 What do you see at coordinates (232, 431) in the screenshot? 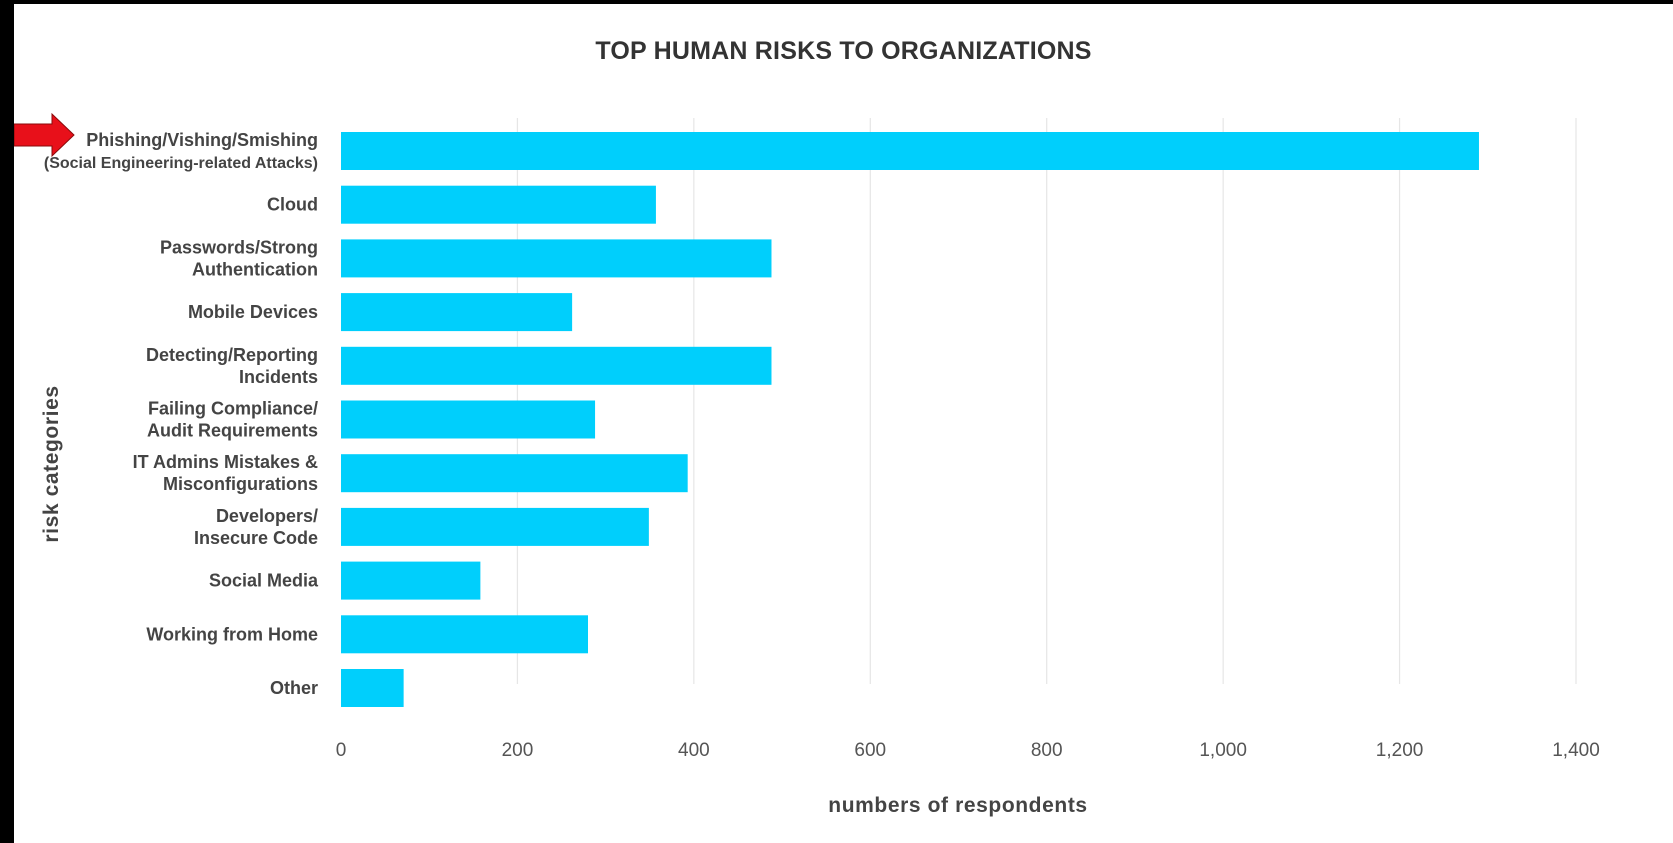
I see `category-label-line: Audit Requirements` at bounding box center [232, 431].